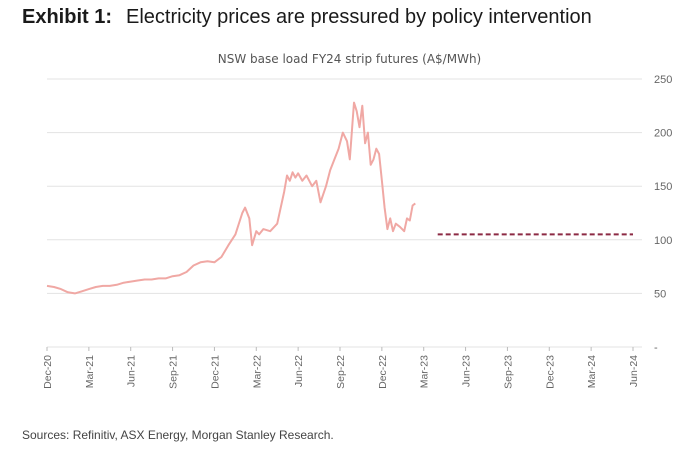 This screenshot has width=699, height=459. Describe the element at coordinates (663, 187) in the screenshot. I see `y-tick-label: 150` at that location.